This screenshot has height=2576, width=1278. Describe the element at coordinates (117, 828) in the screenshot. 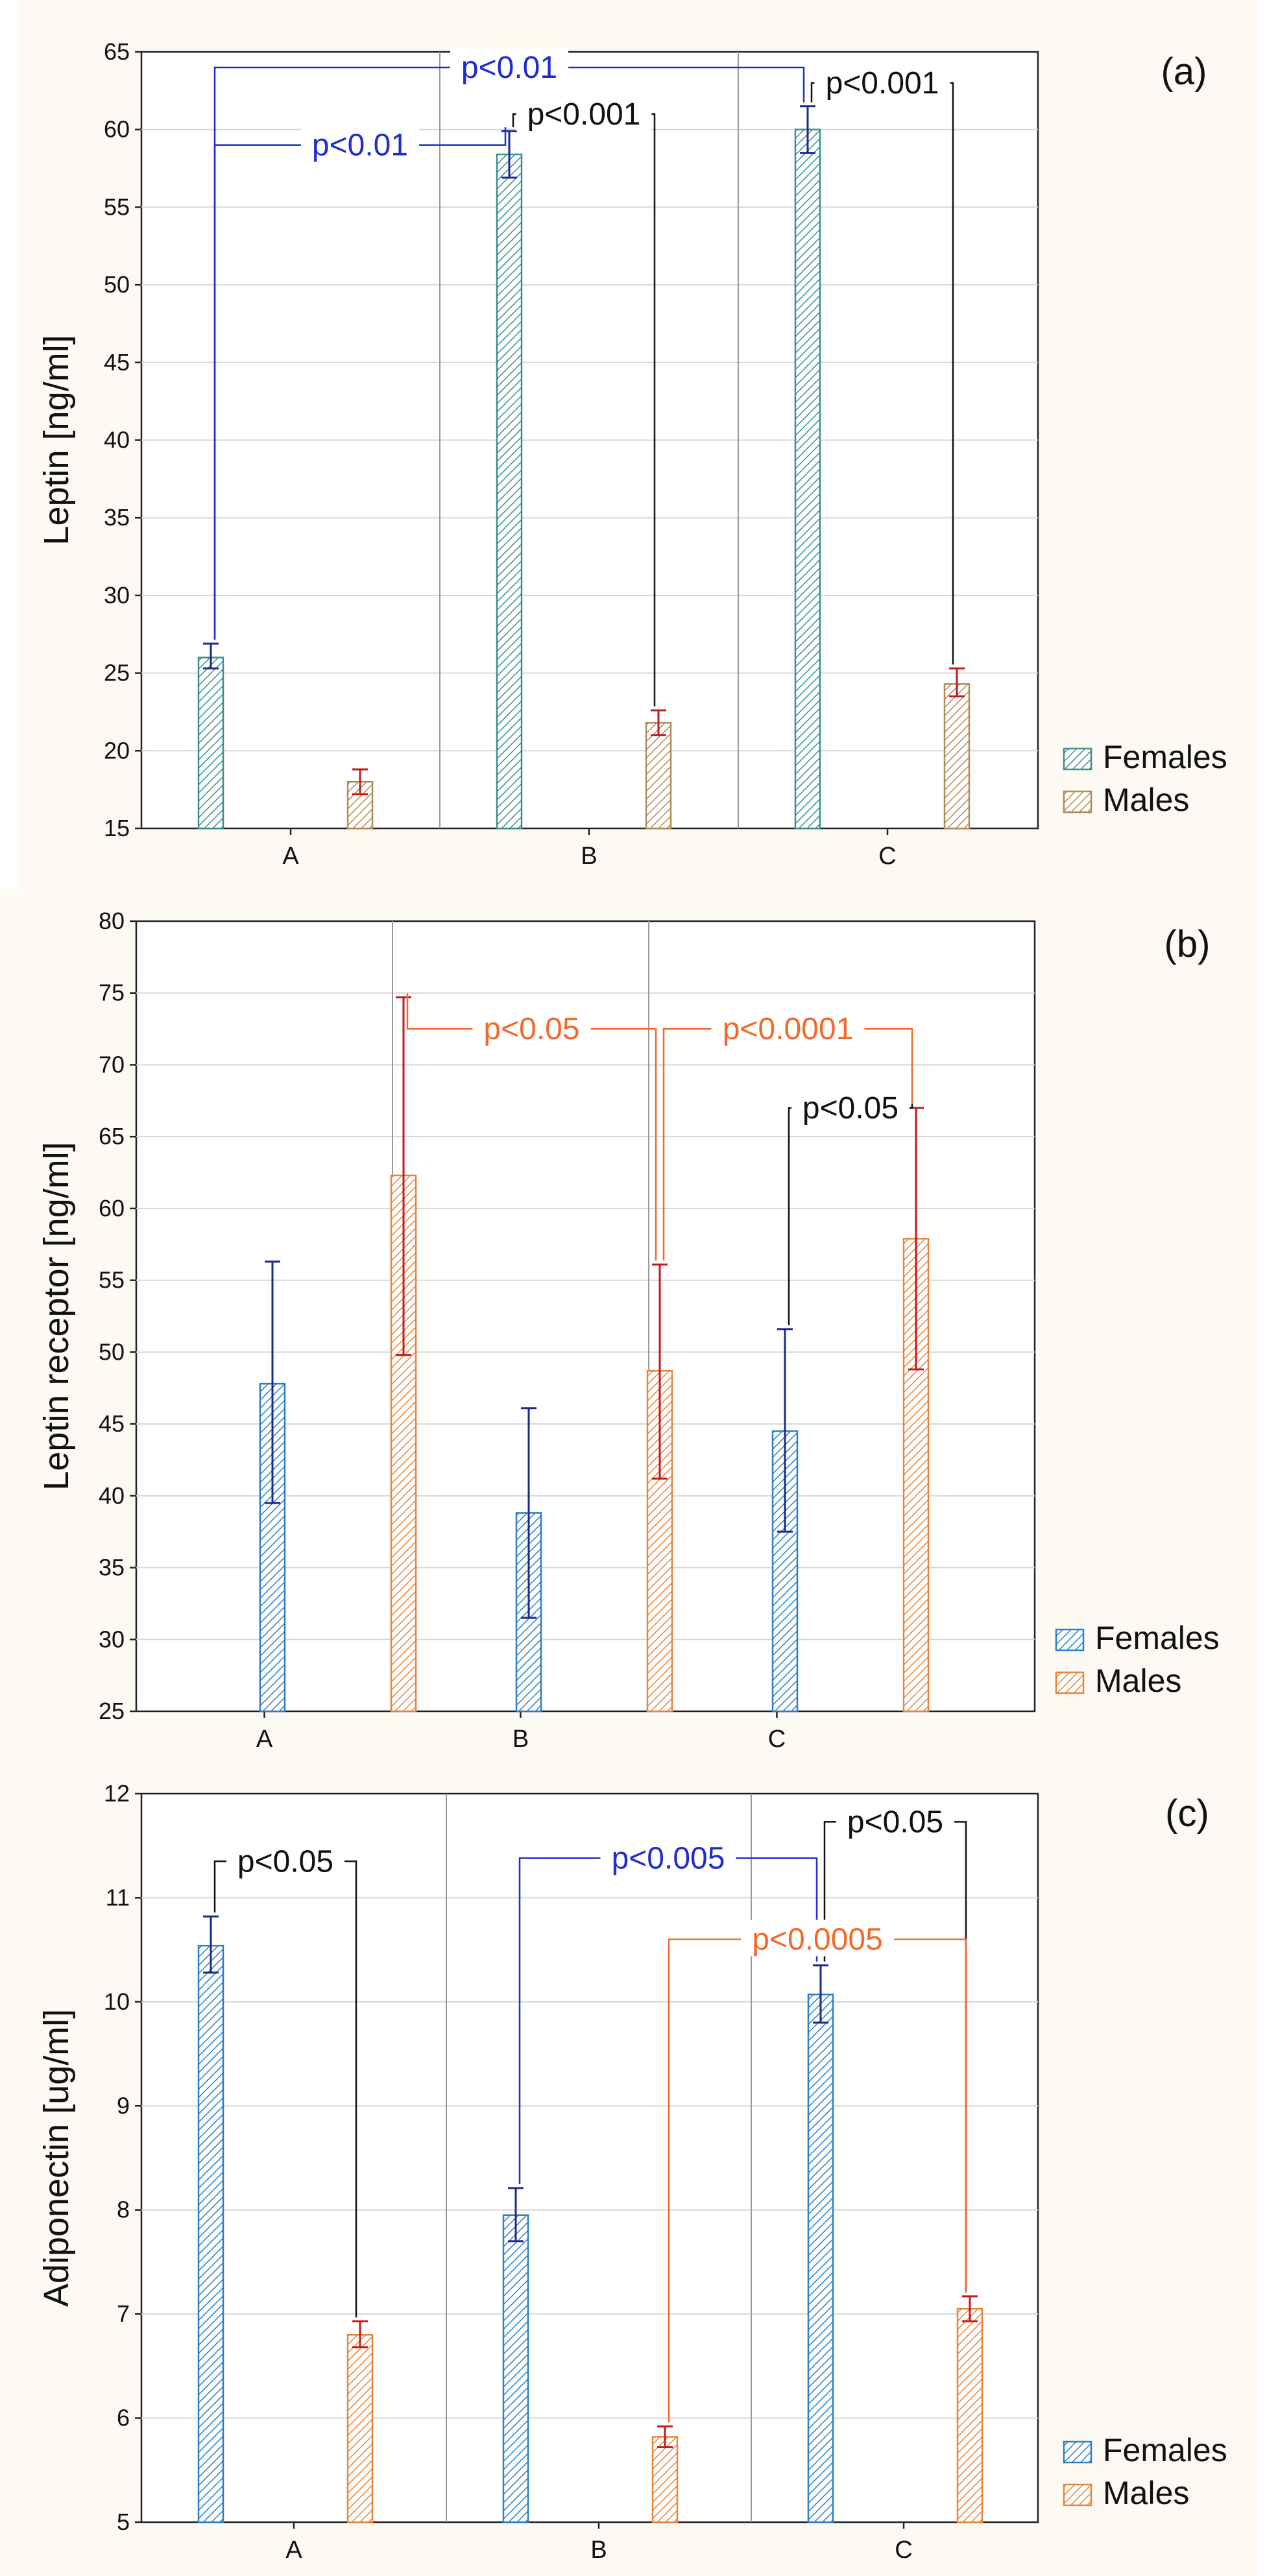

I see `y-tick-label: 15` at that location.